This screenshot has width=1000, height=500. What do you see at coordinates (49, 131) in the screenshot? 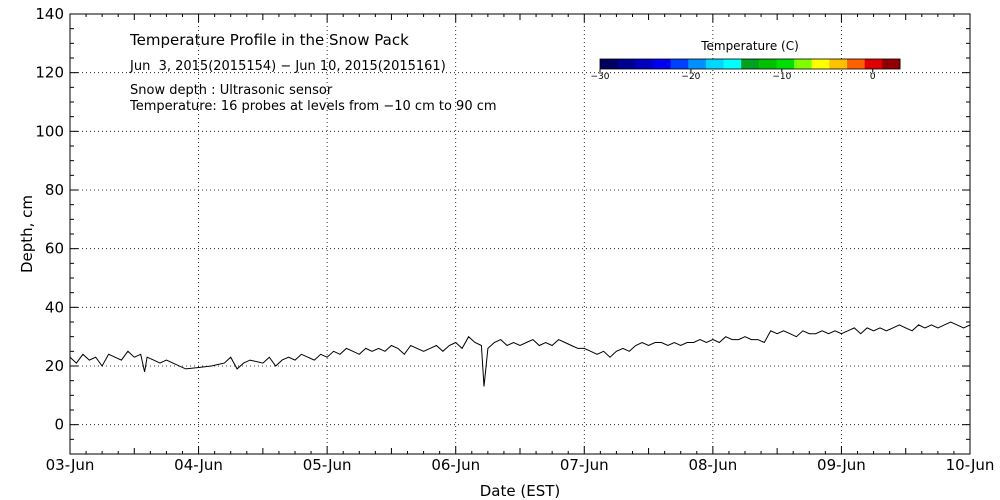
I see `y-tick-label: 100` at bounding box center [49, 131].